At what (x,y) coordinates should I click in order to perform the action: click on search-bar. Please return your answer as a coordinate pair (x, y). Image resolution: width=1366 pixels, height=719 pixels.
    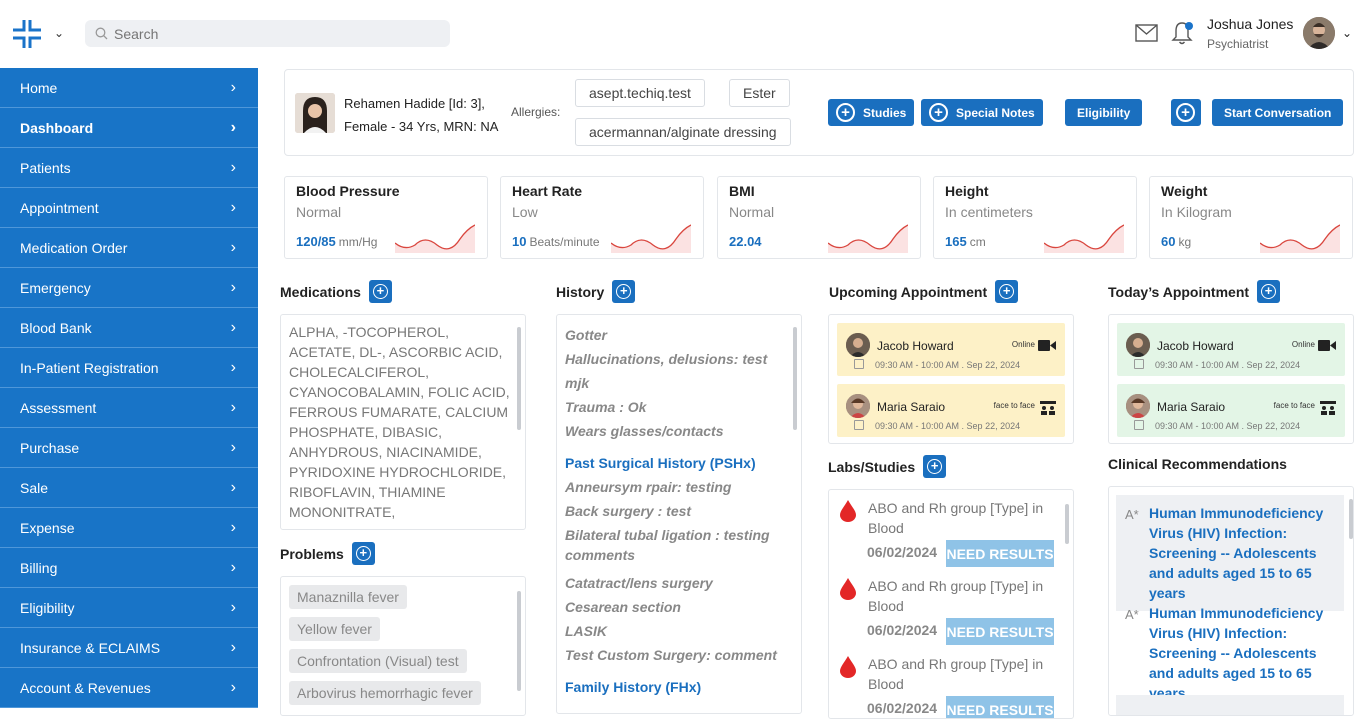
    Looking at the image, I should click on (267, 33).